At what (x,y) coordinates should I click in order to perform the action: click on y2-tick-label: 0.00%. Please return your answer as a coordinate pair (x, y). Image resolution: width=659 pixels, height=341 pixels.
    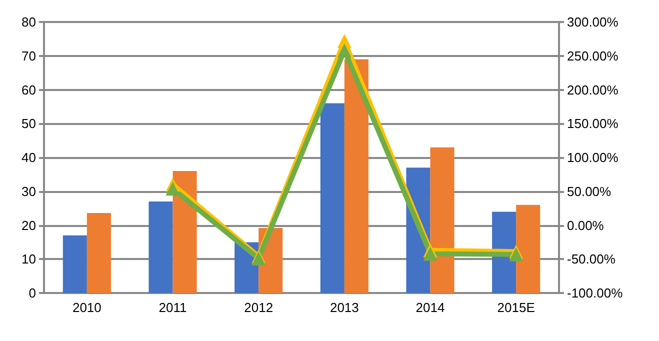
    Looking at the image, I should click on (585, 225).